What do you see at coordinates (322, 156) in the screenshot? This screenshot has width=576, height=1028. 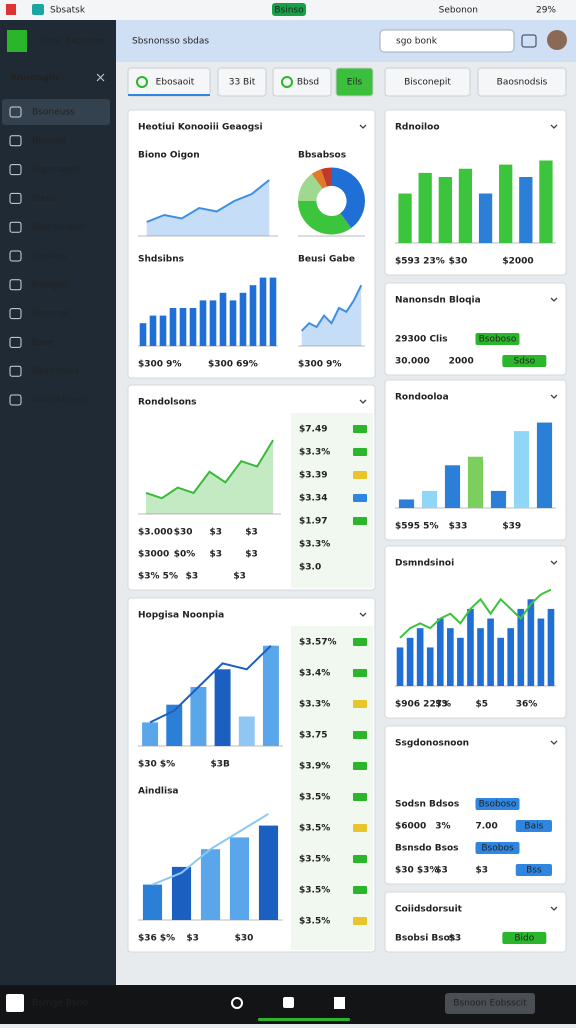 I see `panel-label: Bbsabsos` at bounding box center [322, 156].